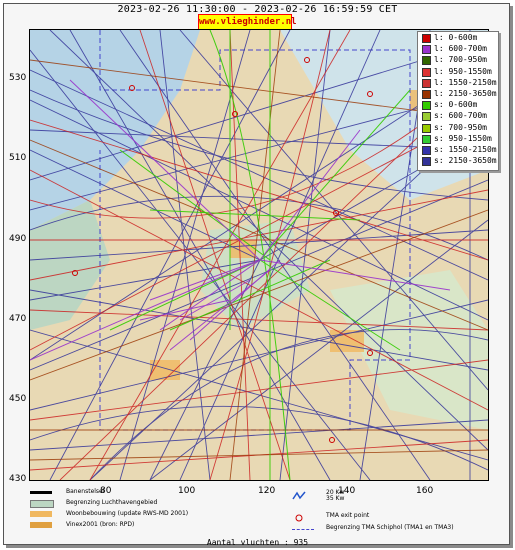 This screenshot has height=550, width=515. Describe the element at coordinates (18, 319) in the screenshot. I see `y-tick-label: 470` at that location.